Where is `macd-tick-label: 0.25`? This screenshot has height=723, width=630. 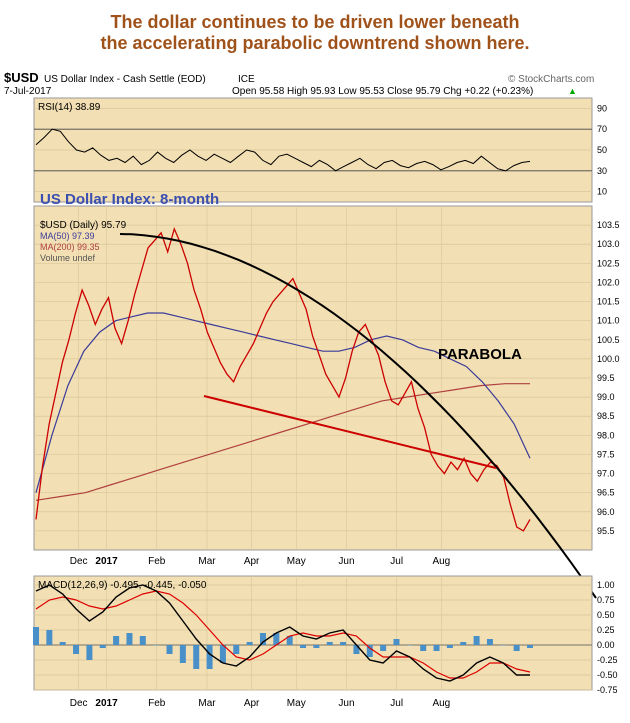
macd-tick-label: 0.25 is located at coordinates (606, 630).